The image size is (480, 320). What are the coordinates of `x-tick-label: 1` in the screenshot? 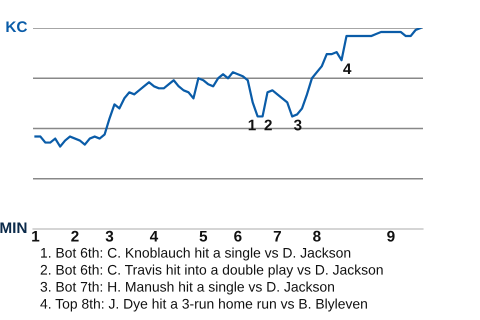 It's located at (36, 236).